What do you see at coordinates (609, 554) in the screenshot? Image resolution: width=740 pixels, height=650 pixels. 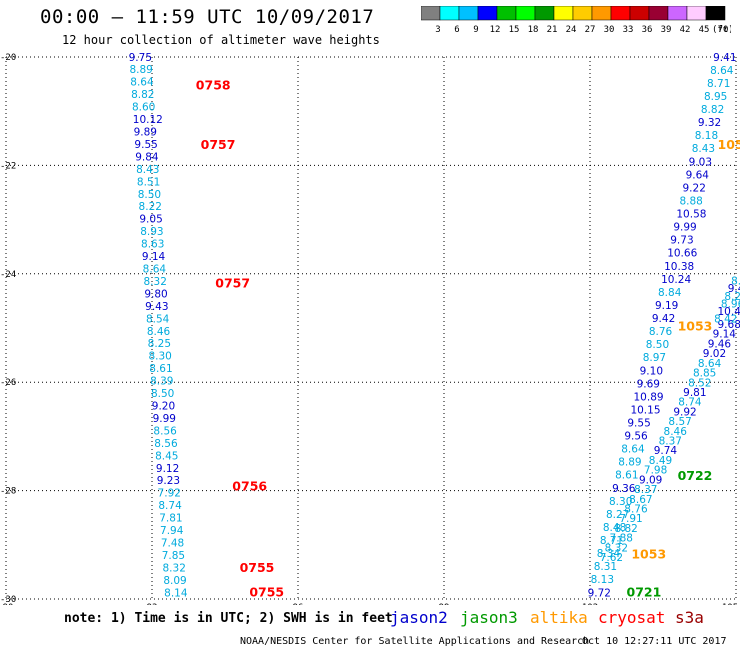 I see `swh-value-right-track-1: 8.34` at bounding box center [609, 554].